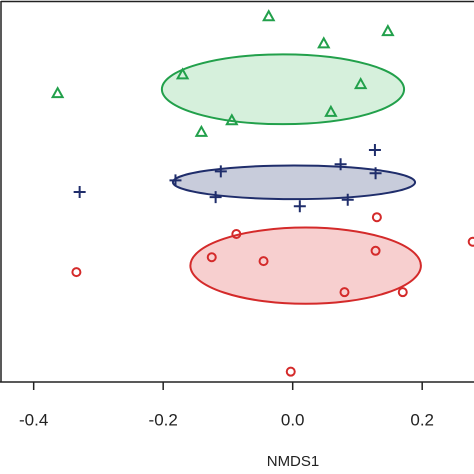 The width and height of the screenshot is (474, 474). Describe the element at coordinates (293, 461) in the screenshot. I see `x-axis-label: NMDS1` at that location.